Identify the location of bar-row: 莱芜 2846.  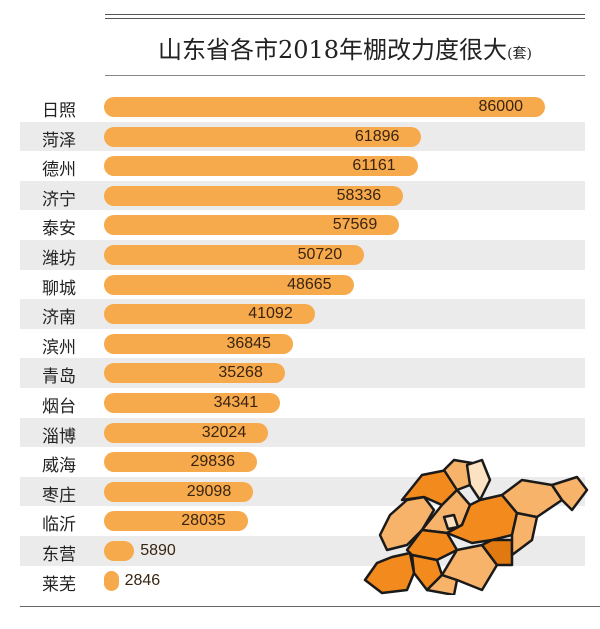
(302, 581).